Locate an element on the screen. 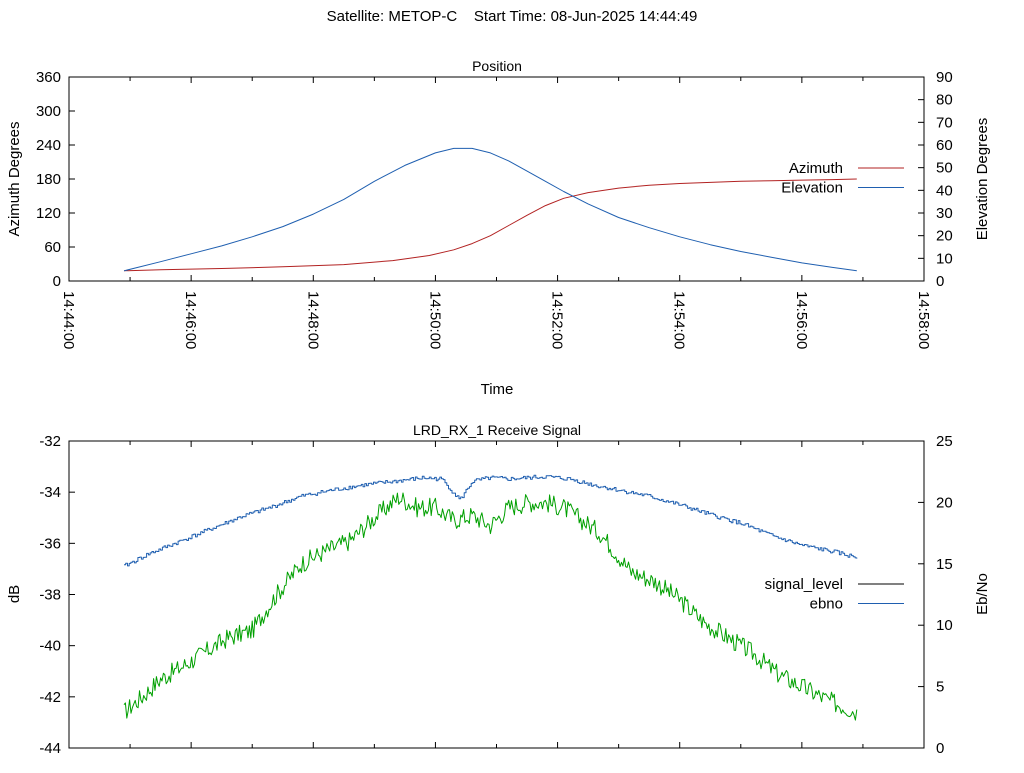  legend-label-Elevation: Elevation is located at coordinates (812, 188).